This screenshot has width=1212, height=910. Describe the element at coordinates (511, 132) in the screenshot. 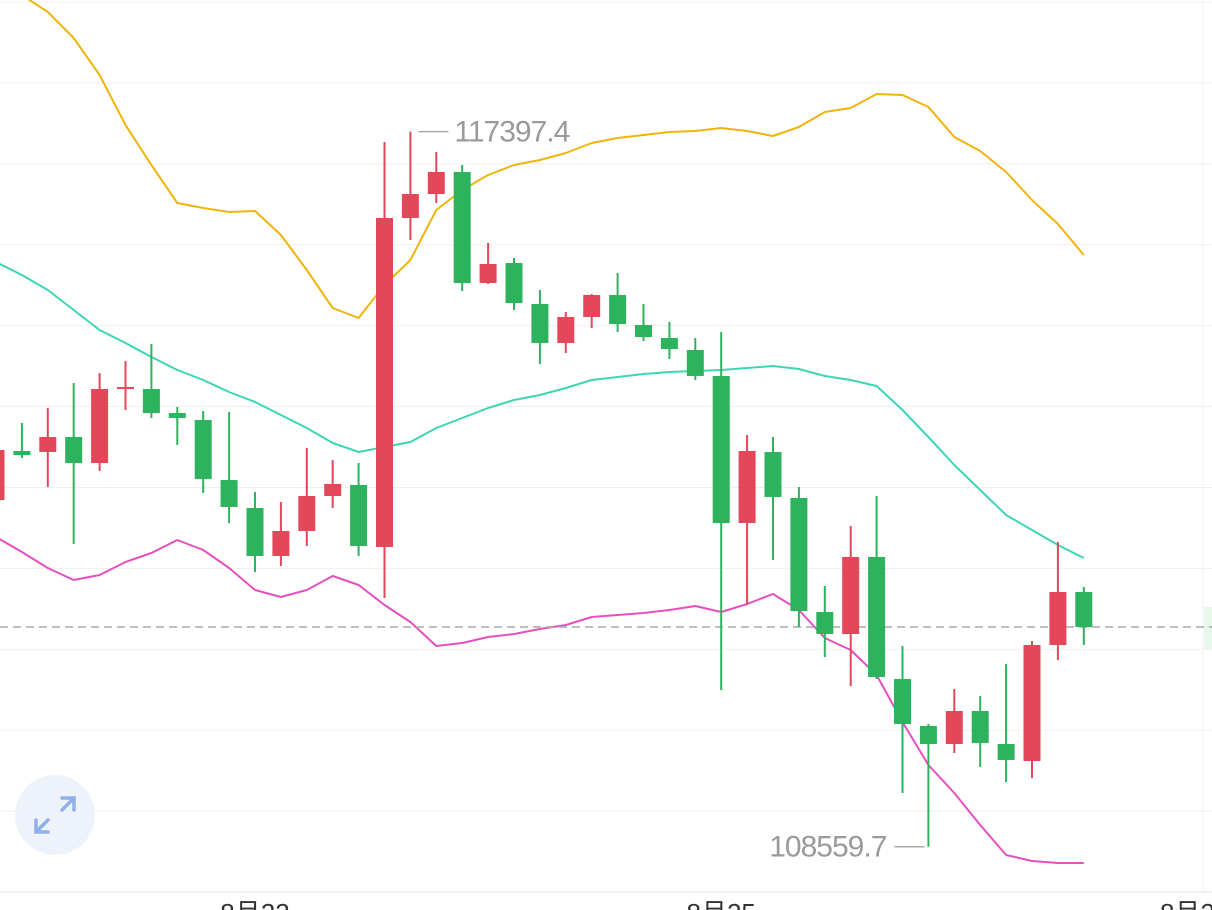

I see `annotation-label: 117397.4` at that location.